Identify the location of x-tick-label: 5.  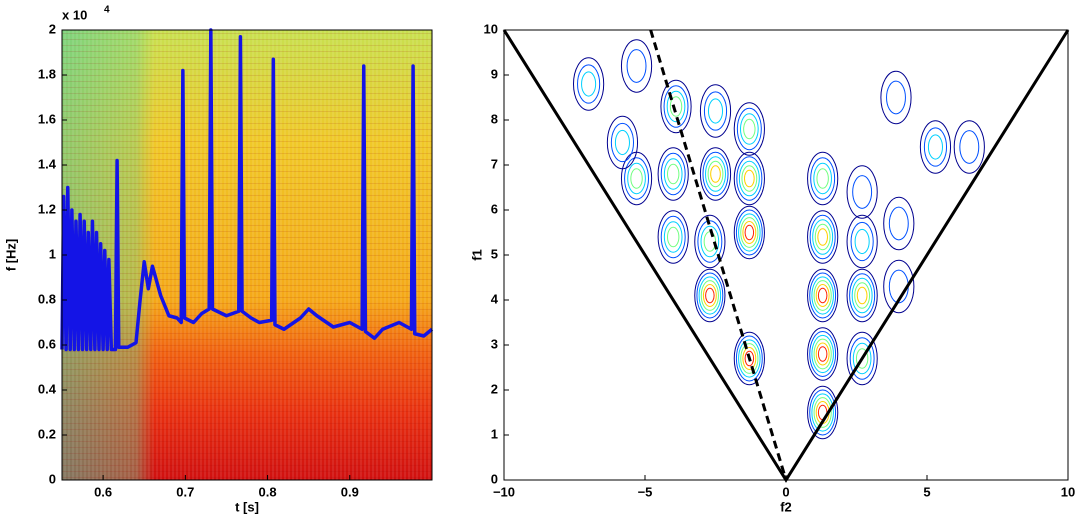
(926, 491).